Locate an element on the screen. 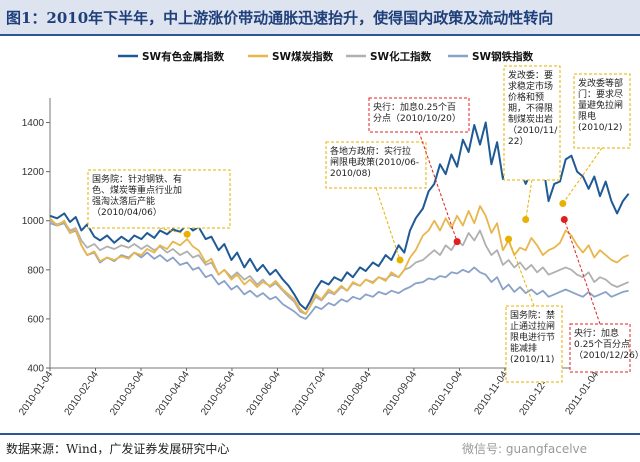  legend-label-chem: SW化工指数 is located at coordinates (401, 56).